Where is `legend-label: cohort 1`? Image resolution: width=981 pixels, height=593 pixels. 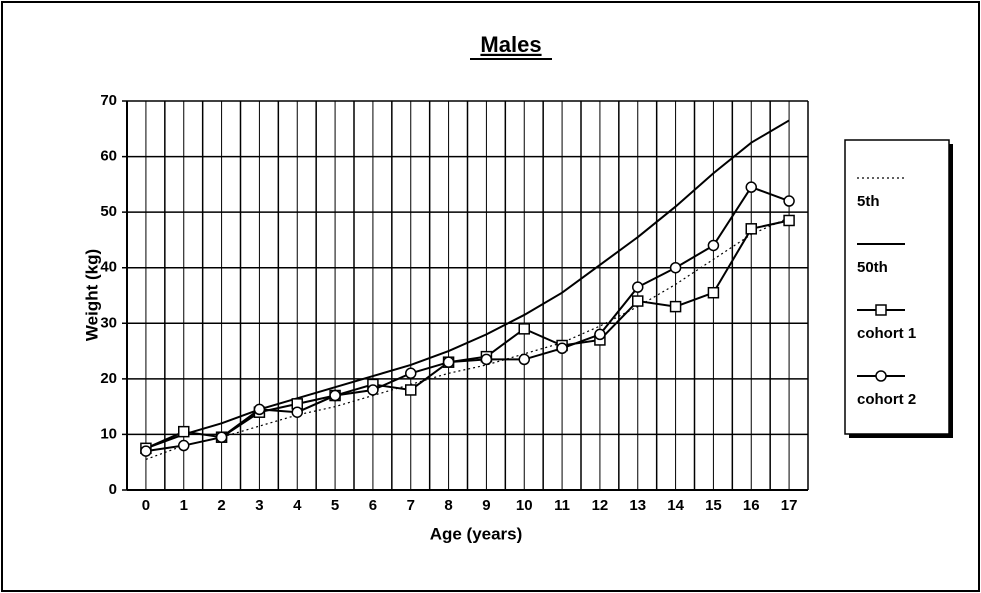 legend-label: cohort 1 is located at coordinates (886, 333).